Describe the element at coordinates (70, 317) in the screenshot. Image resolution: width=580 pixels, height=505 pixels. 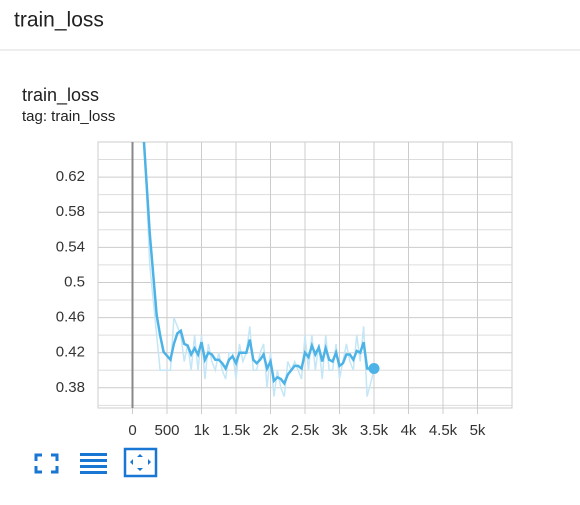
I see `y-tick-label: 0.46` at that location.